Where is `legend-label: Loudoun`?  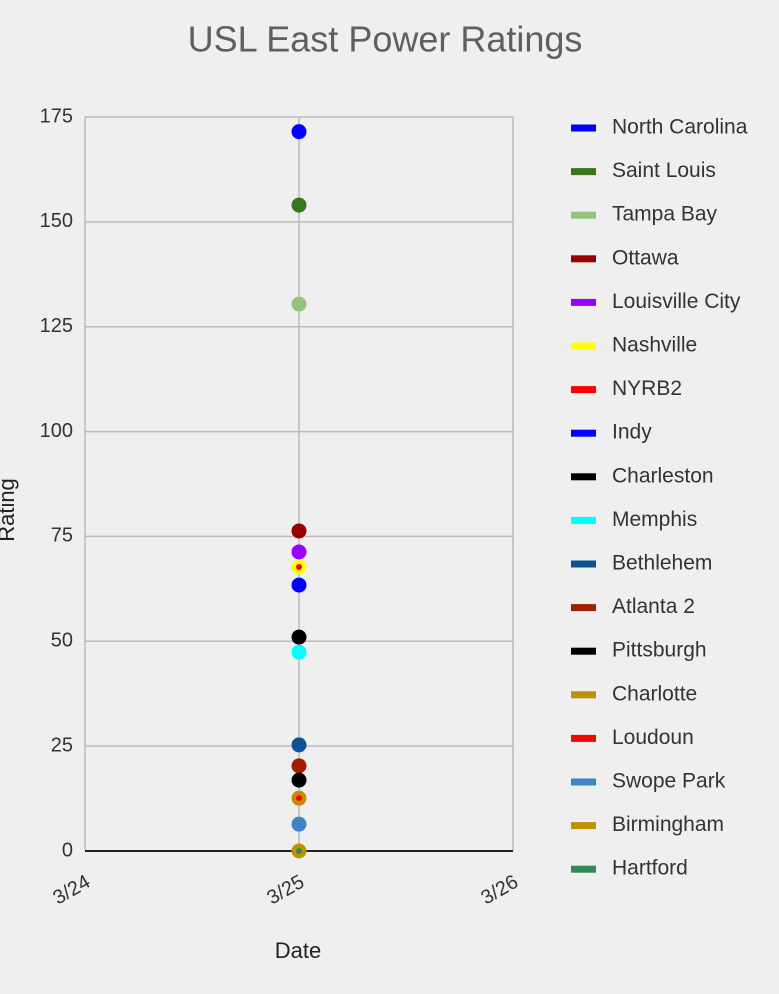 legend-label: Loudoun is located at coordinates (653, 737).